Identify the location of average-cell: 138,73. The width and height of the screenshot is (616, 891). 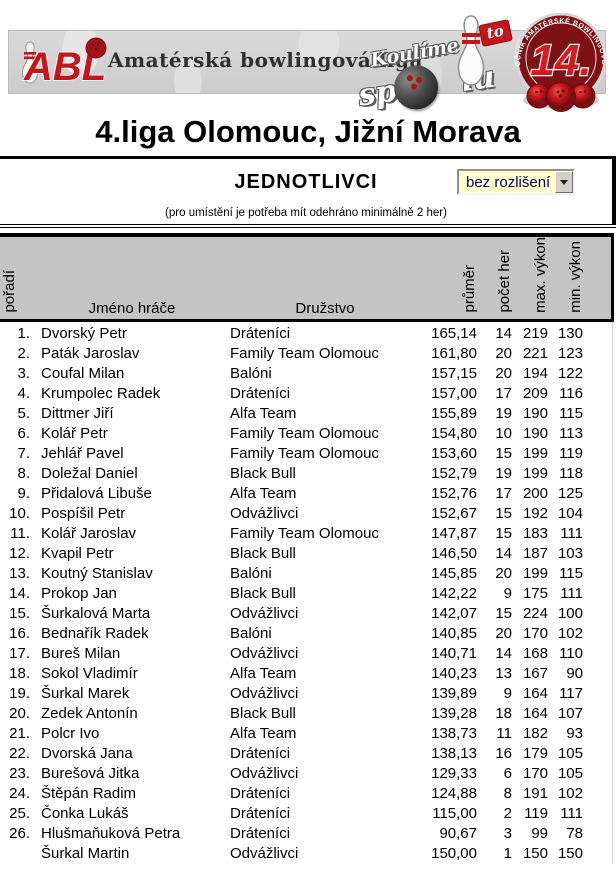
(454, 733).